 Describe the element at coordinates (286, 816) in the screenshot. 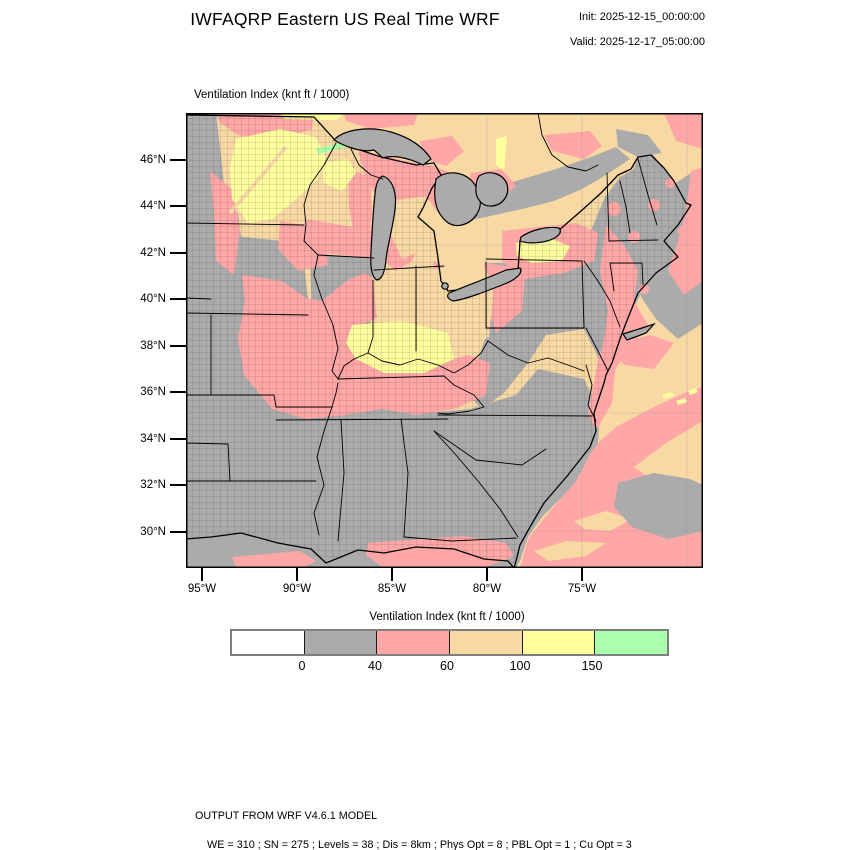

I see `model-info-line1: OUTPUT FROM WRF V4.6.1 MODEL` at that location.